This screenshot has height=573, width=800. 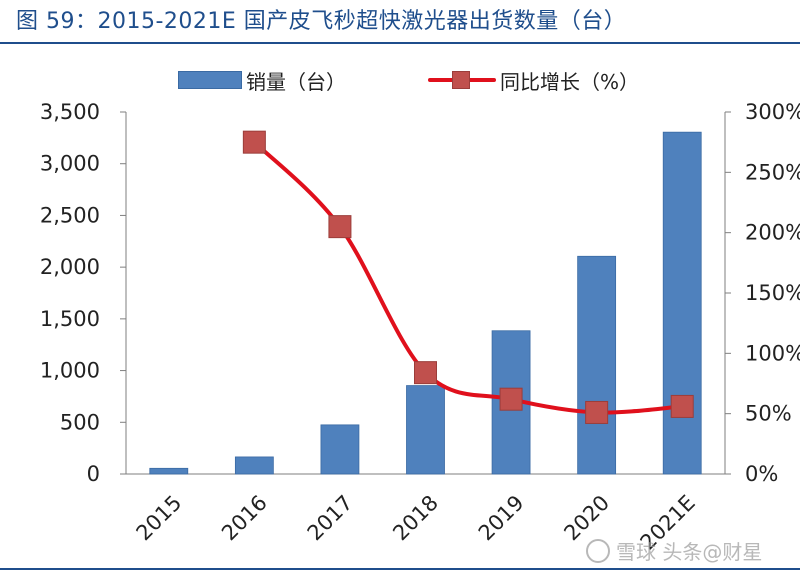 I want to click on growth-point-2016, so click(x=254, y=142).